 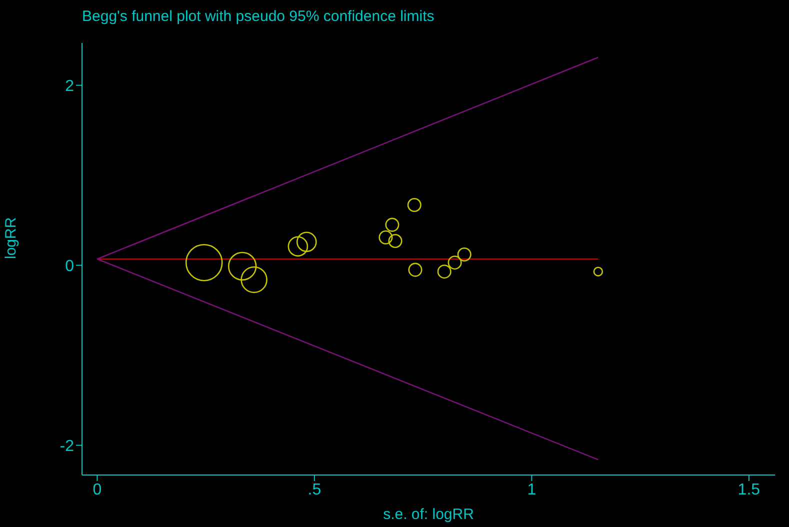 What do you see at coordinates (67, 446) in the screenshot?
I see `y-tick-label: -2` at bounding box center [67, 446].